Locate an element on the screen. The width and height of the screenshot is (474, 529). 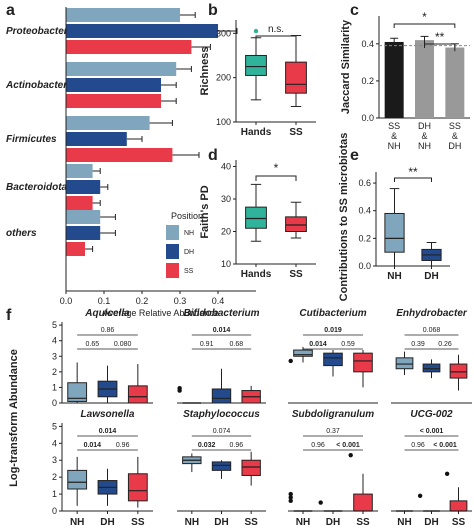
y-tick-label: 5 is located at coordinates (54, 426).